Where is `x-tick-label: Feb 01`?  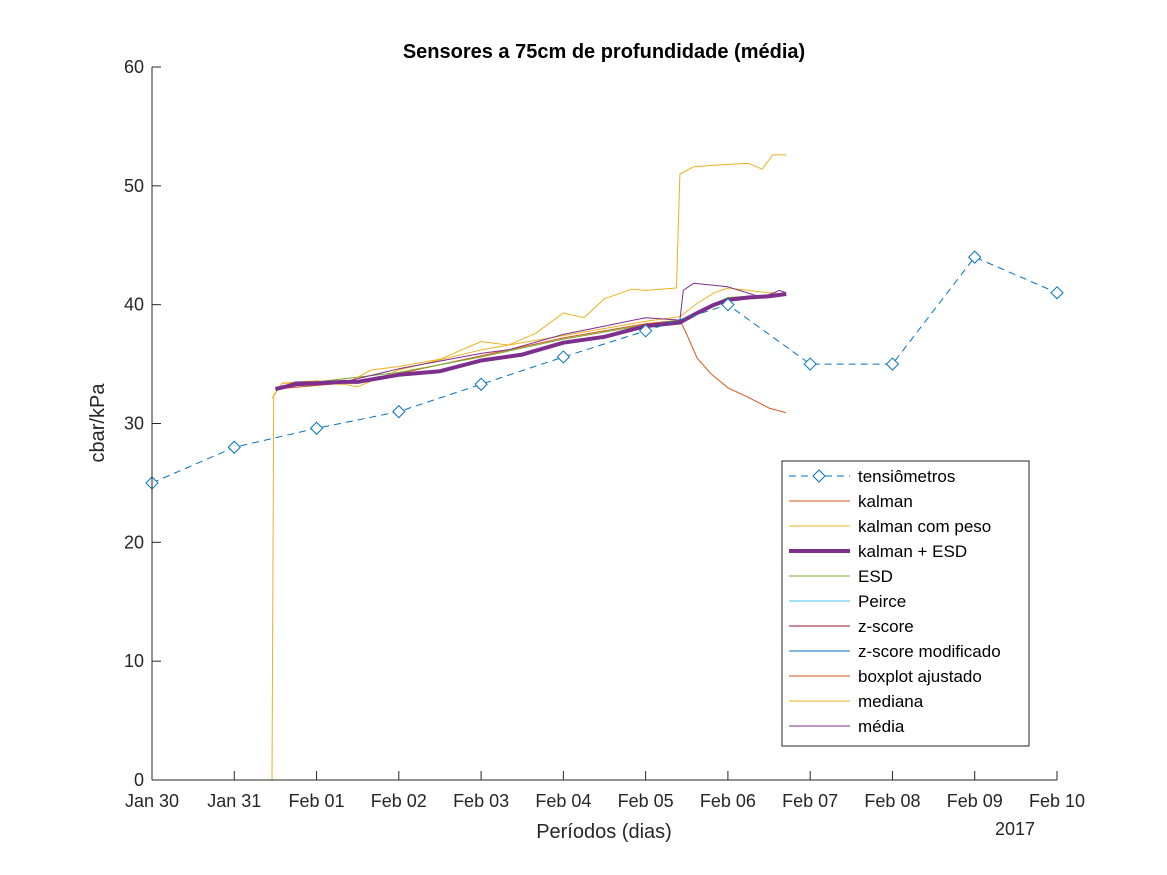
x-tick-label: Feb 01 is located at coordinates (317, 801).